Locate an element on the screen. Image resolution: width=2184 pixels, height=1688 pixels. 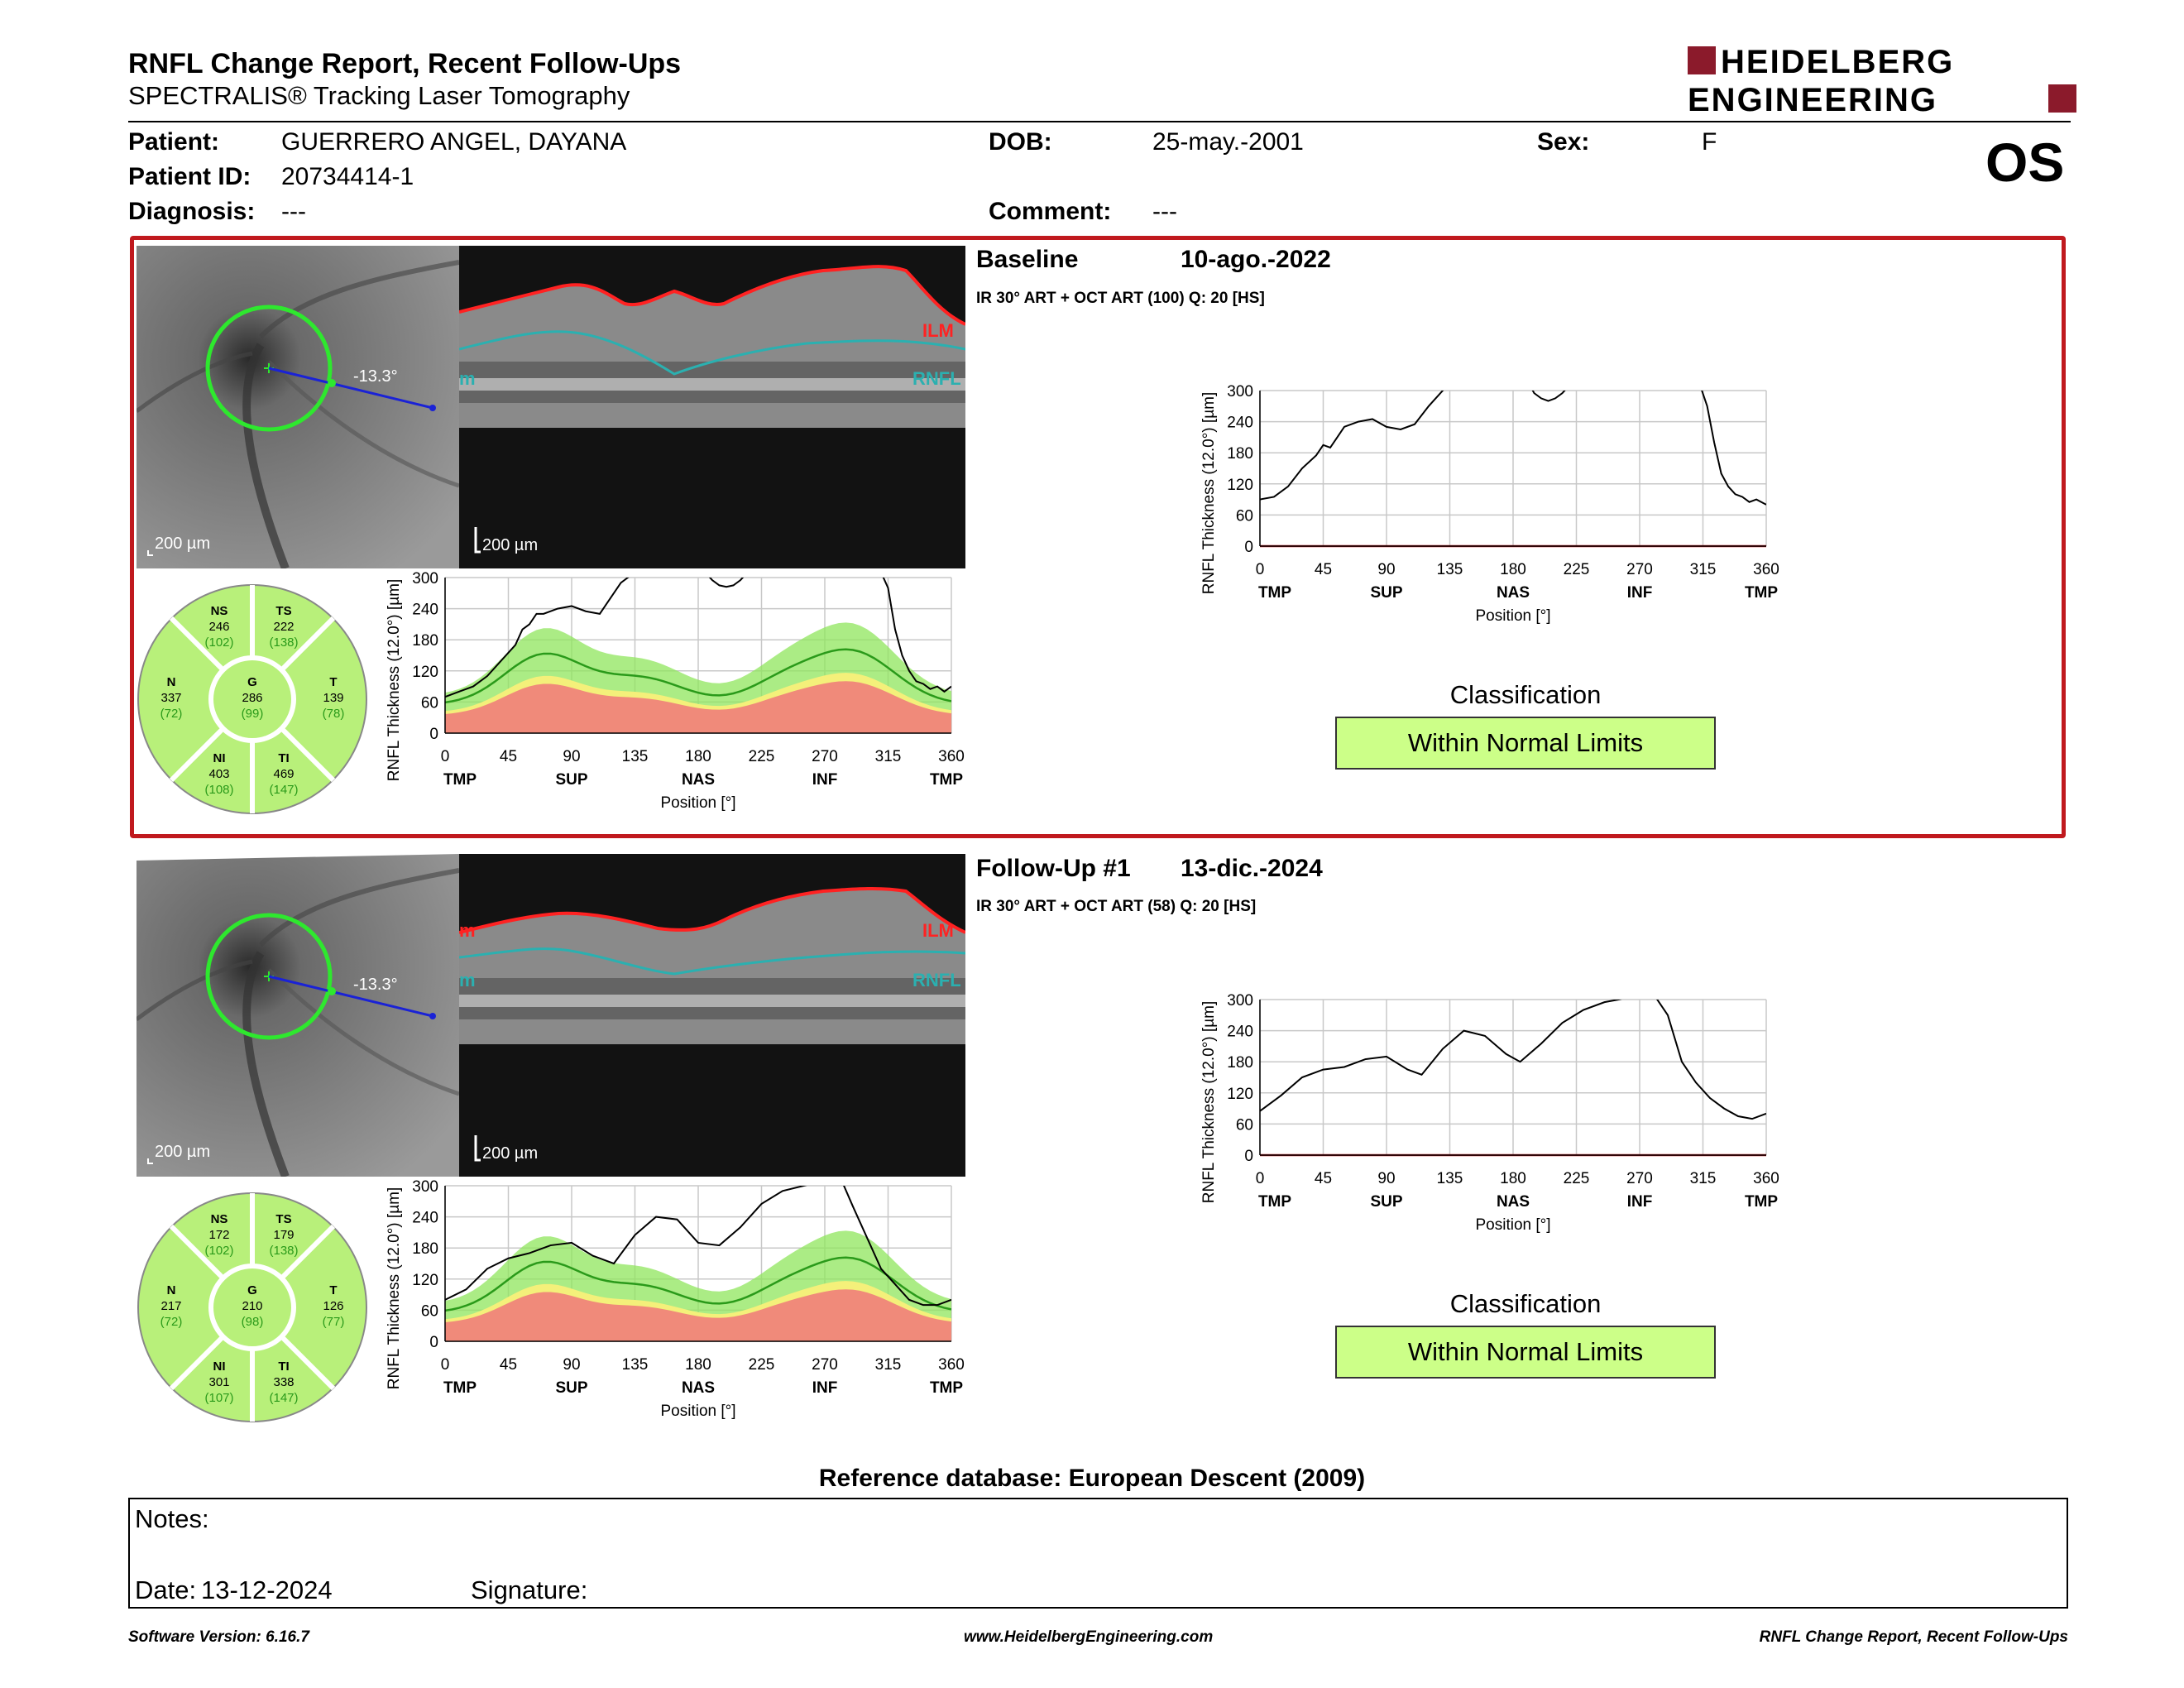
eye-label: OS is located at coordinates (2025, 162).